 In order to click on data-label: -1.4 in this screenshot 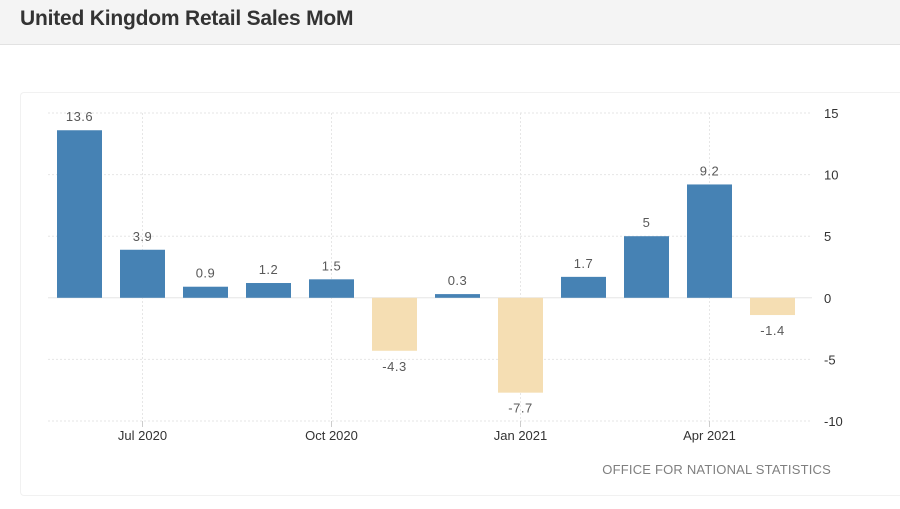, I will do `click(772, 330)`.